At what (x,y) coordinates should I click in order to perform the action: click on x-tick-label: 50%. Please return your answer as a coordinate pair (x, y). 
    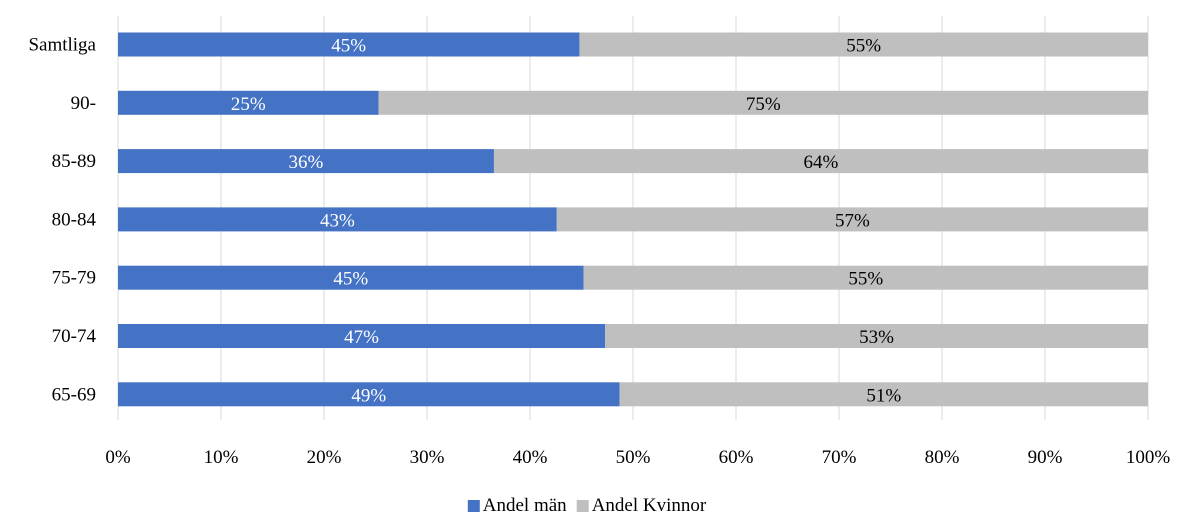
    Looking at the image, I should click on (633, 457).